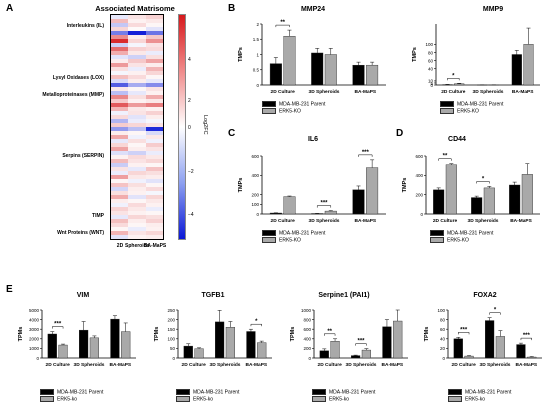  I want to click on y-tick-label: 0, so click(257, 214).